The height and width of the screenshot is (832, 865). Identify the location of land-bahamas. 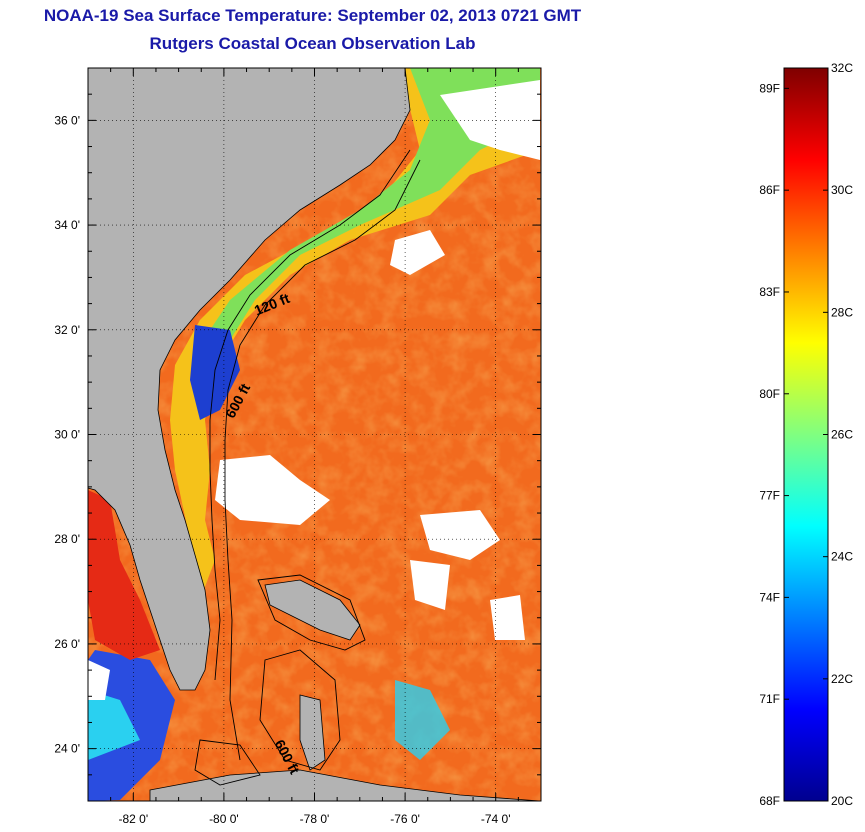
(312, 610).